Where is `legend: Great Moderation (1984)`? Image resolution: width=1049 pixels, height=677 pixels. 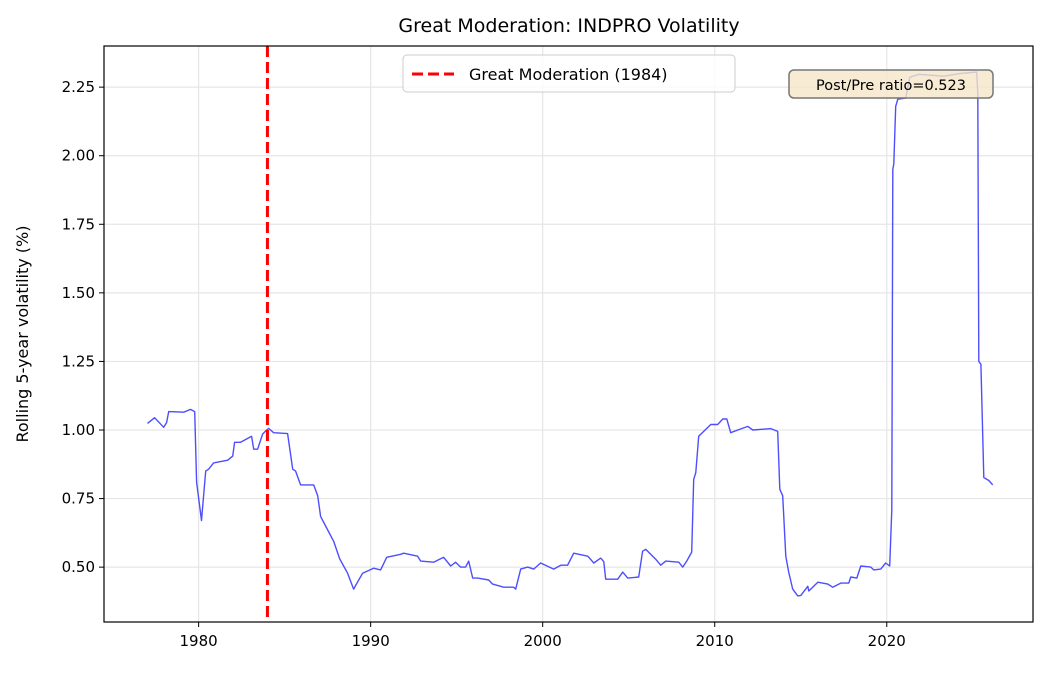 legend: Great Moderation (1984) is located at coordinates (569, 73).